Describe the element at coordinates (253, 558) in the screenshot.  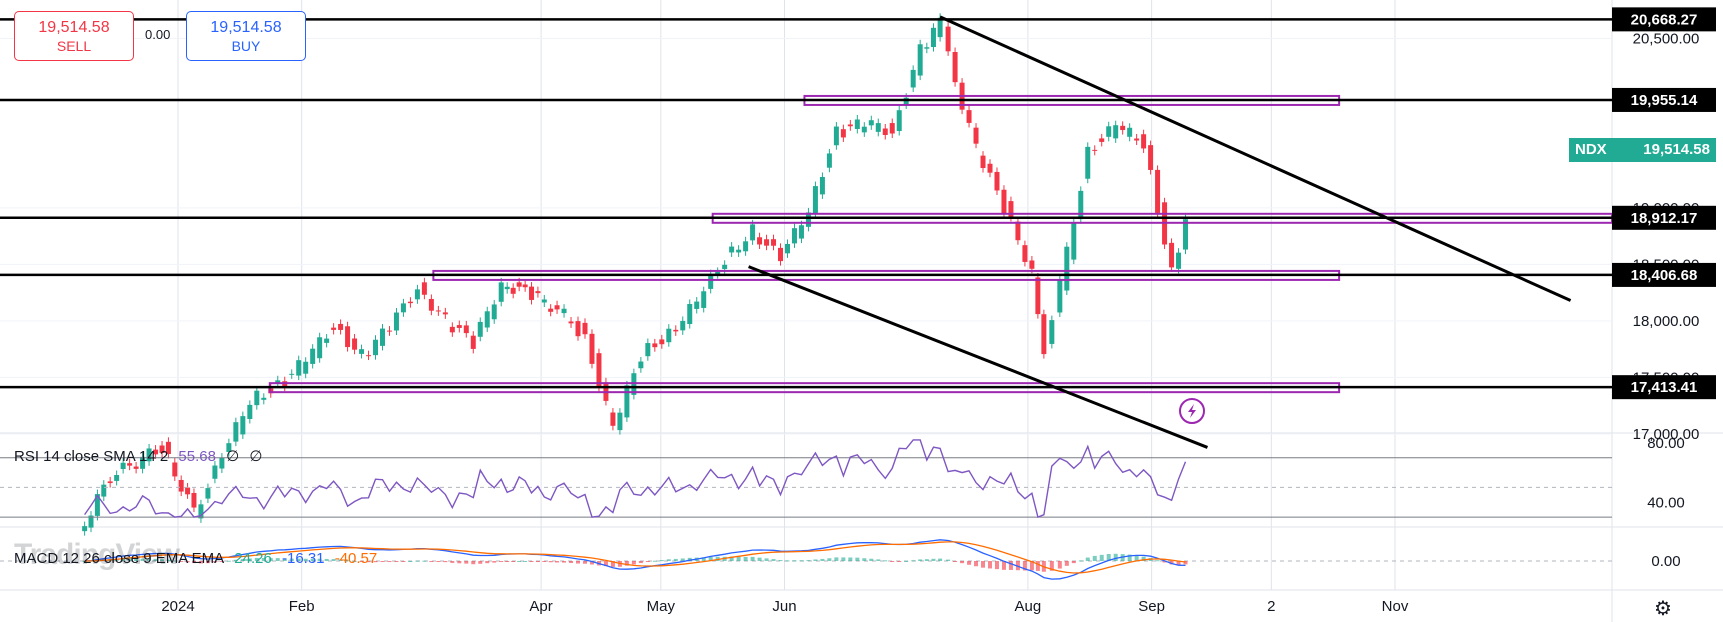
I see `macd-hist-value: 24.26` at that location.